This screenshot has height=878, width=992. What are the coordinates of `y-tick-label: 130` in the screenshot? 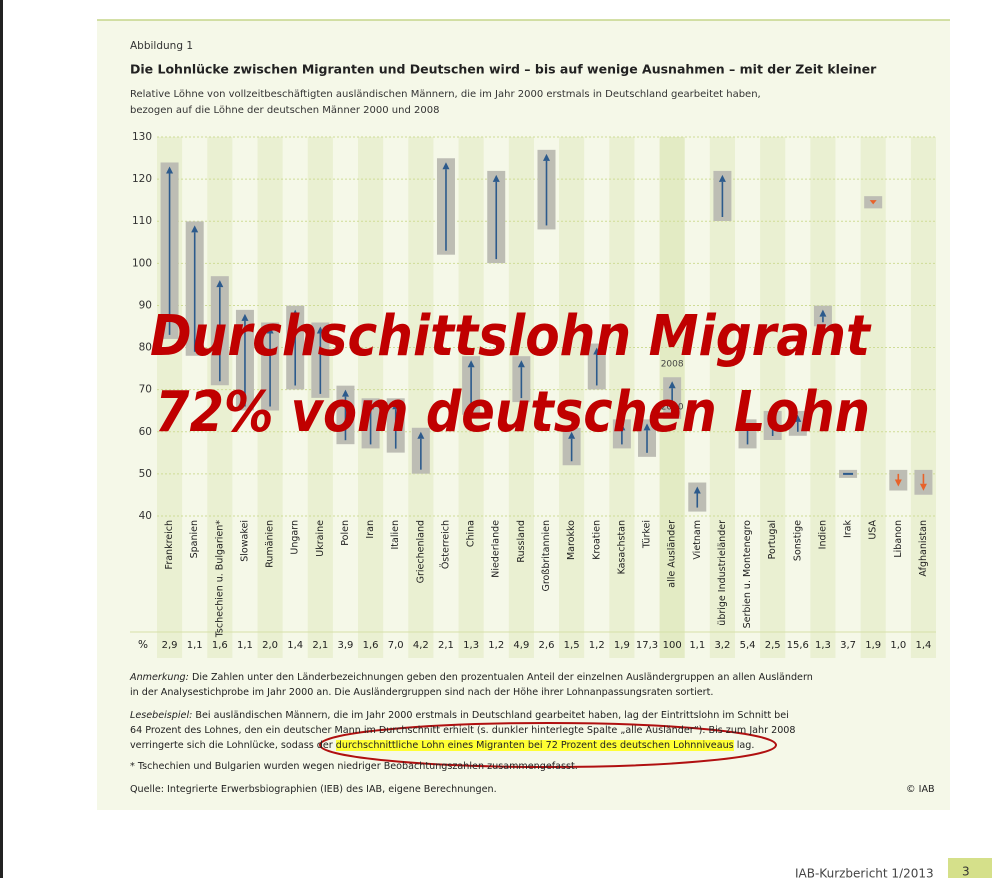 It's located at (142, 137).